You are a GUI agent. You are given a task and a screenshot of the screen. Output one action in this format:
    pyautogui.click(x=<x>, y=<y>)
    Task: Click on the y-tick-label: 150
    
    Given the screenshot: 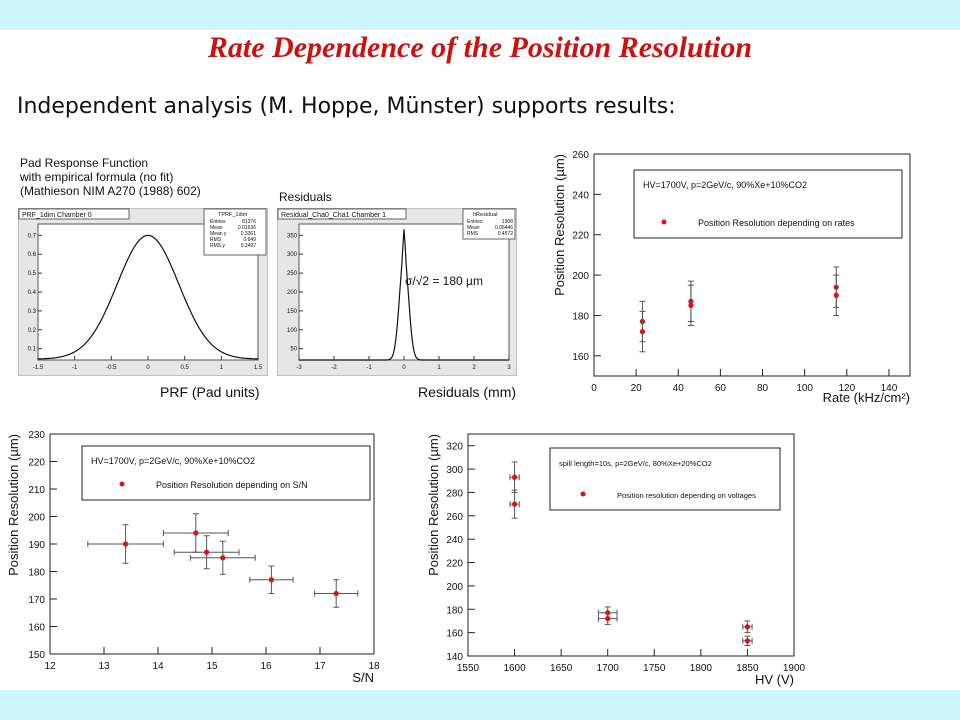 What is the action you would take?
    pyautogui.click(x=36, y=655)
    